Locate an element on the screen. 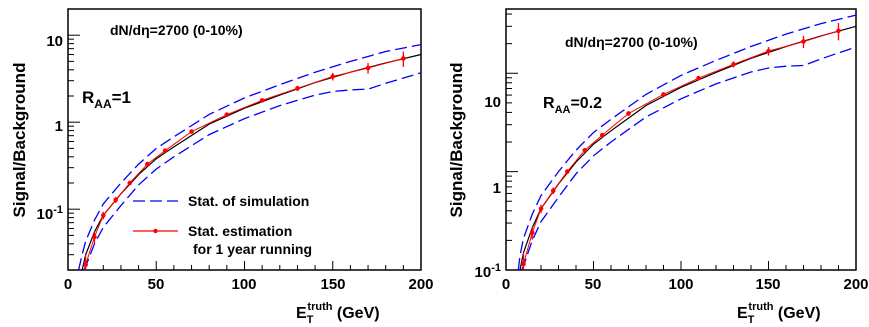  right-multiplicity-label: dN/dη=2700 (0-10%) is located at coordinates (631, 42).